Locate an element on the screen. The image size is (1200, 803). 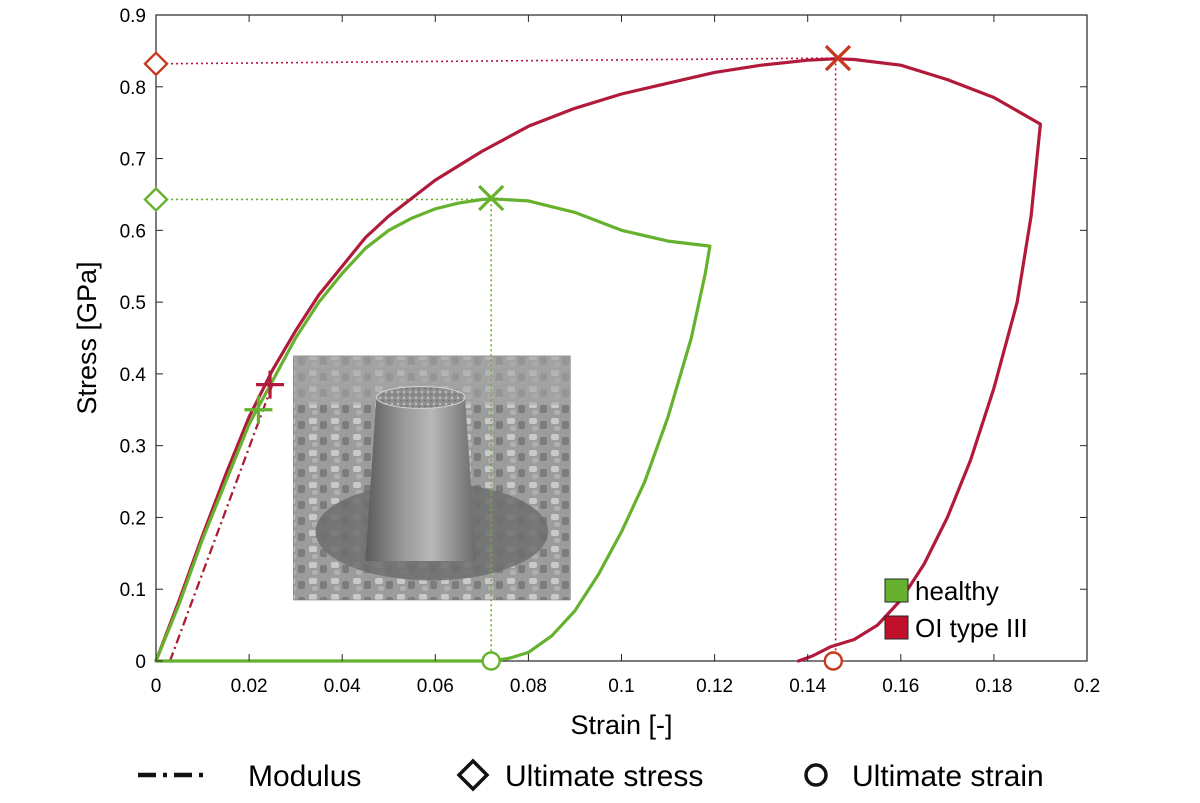
legend: healthy OI type III is located at coordinates (956, 609).